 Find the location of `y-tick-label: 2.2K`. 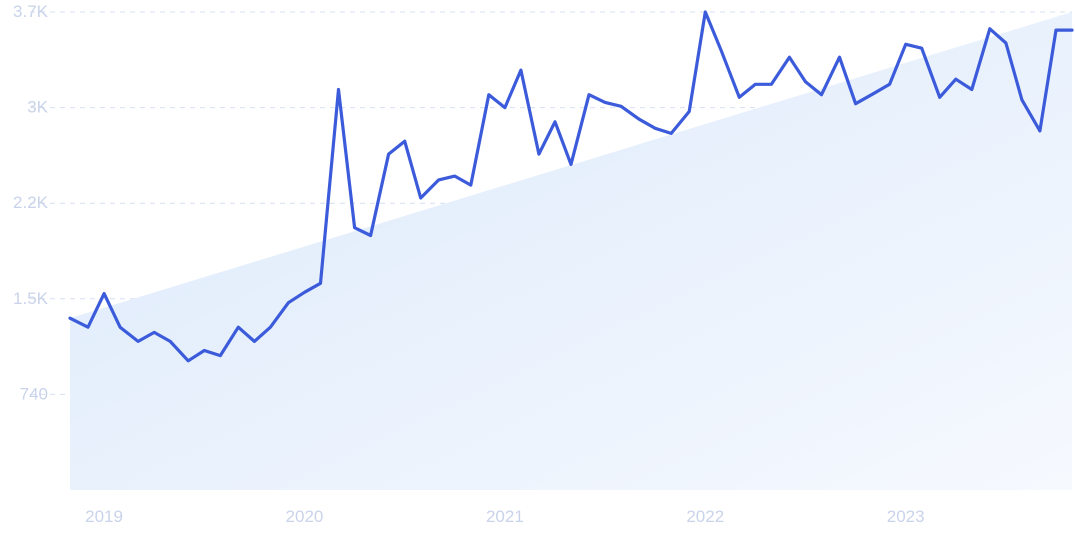

y-tick-label: 2.2K is located at coordinates (31, 202).